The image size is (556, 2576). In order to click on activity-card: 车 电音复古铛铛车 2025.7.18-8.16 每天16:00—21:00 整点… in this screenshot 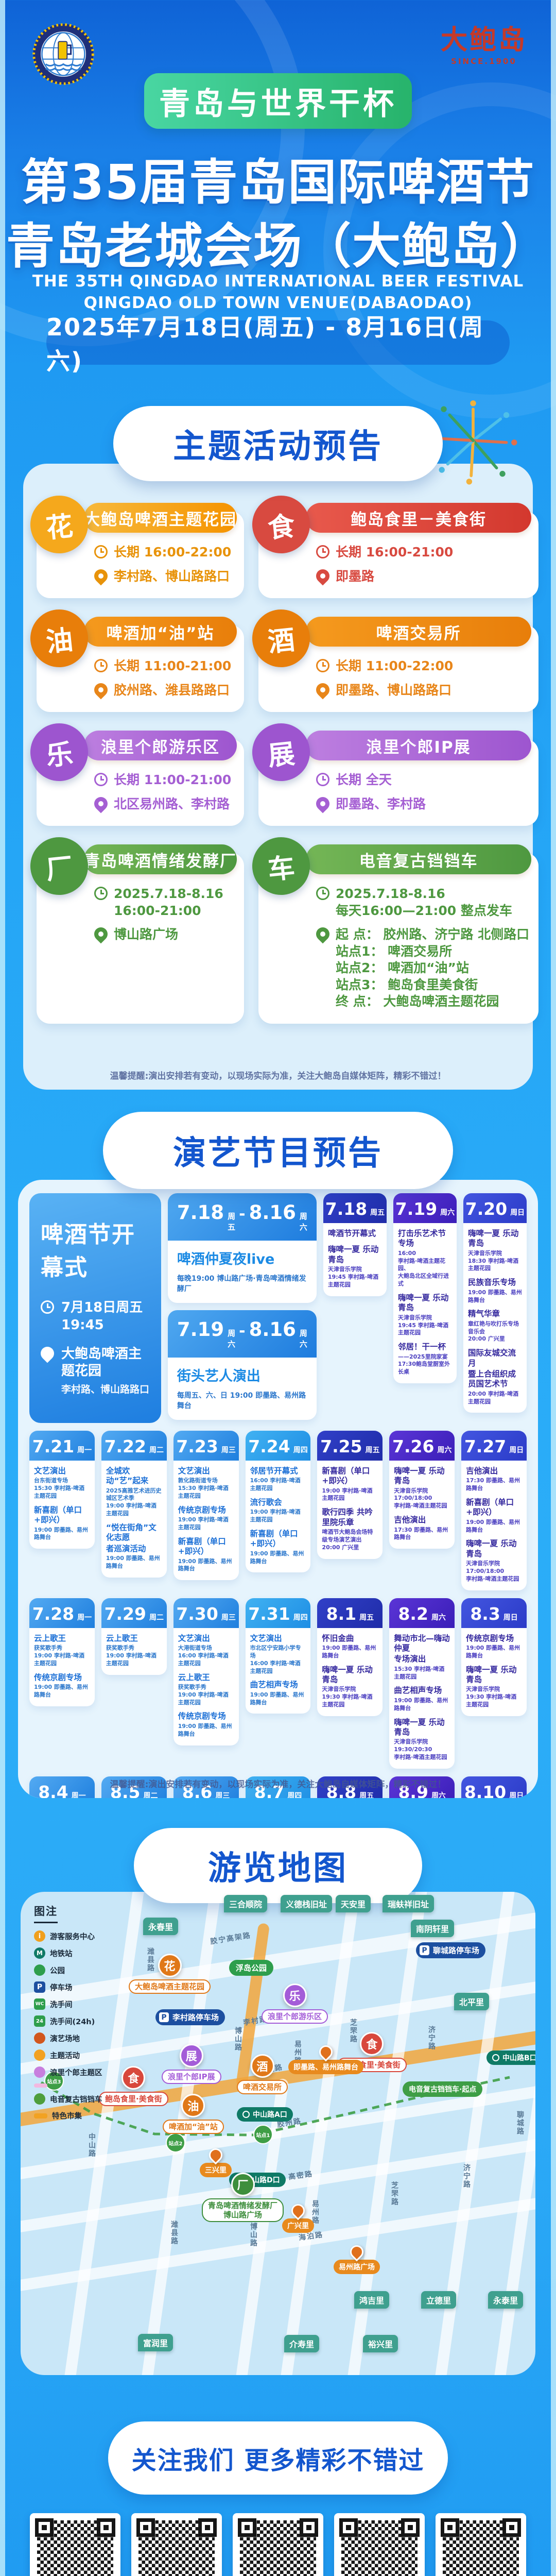, I will do `click(394, 929)`.